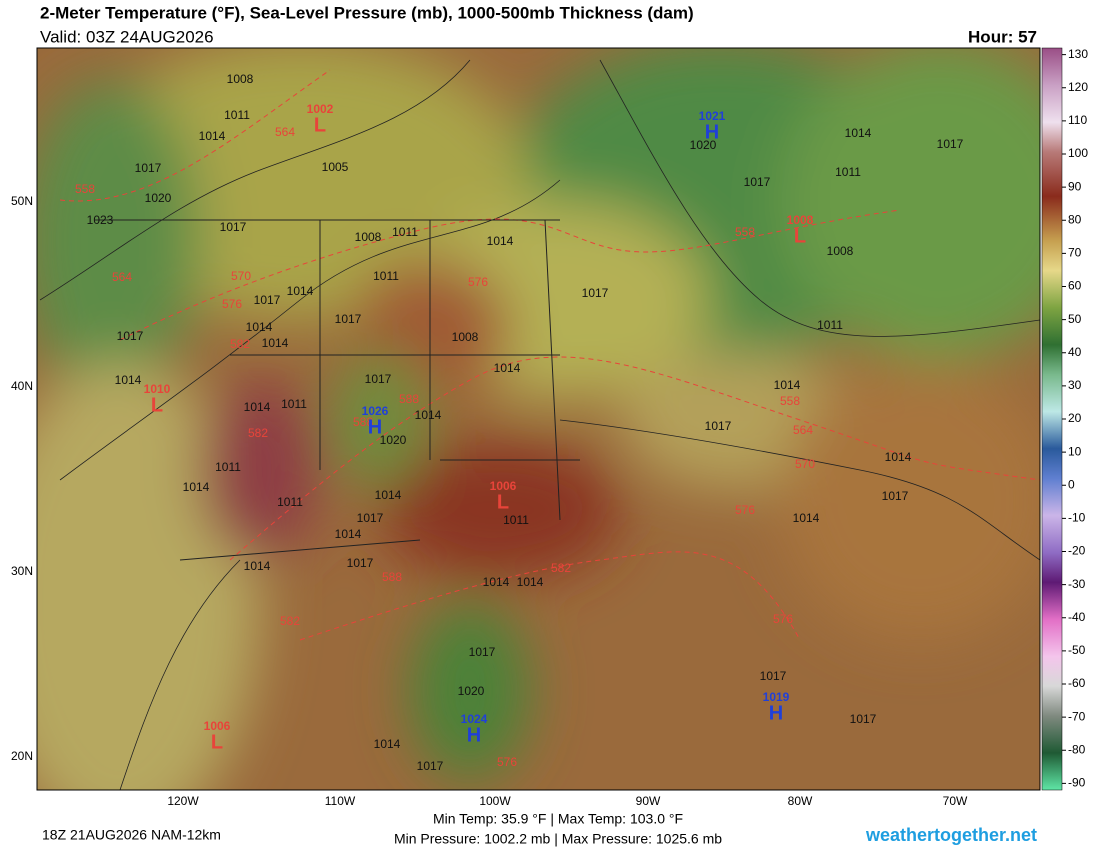  What do you see at coordinates (1052, 419) in the screenshot?
I see `colorbar` at bounding box center [1052, 419].